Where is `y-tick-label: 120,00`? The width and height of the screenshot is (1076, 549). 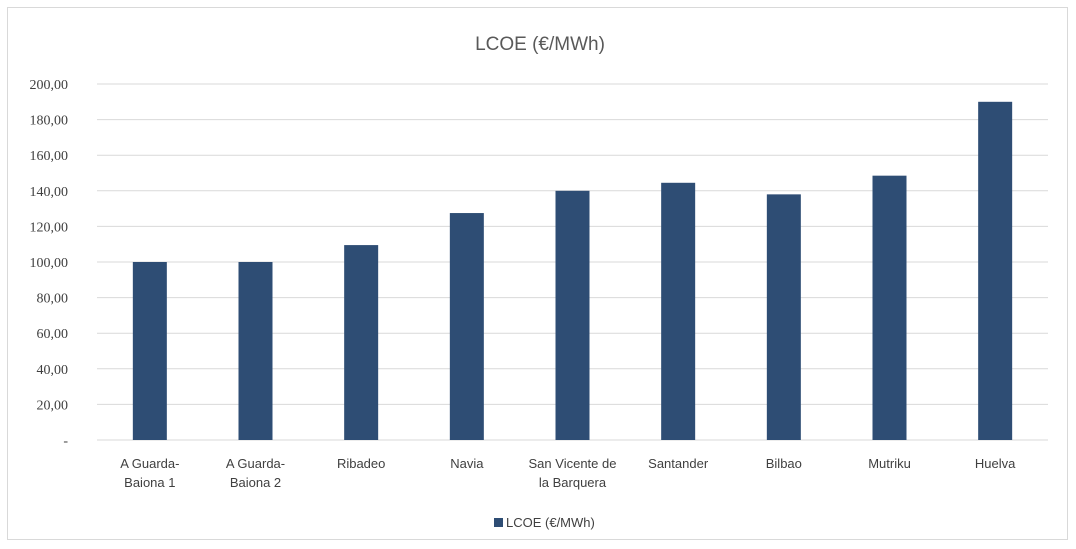 y-tick-label: 120,00 is located at coordinates (49, 227).